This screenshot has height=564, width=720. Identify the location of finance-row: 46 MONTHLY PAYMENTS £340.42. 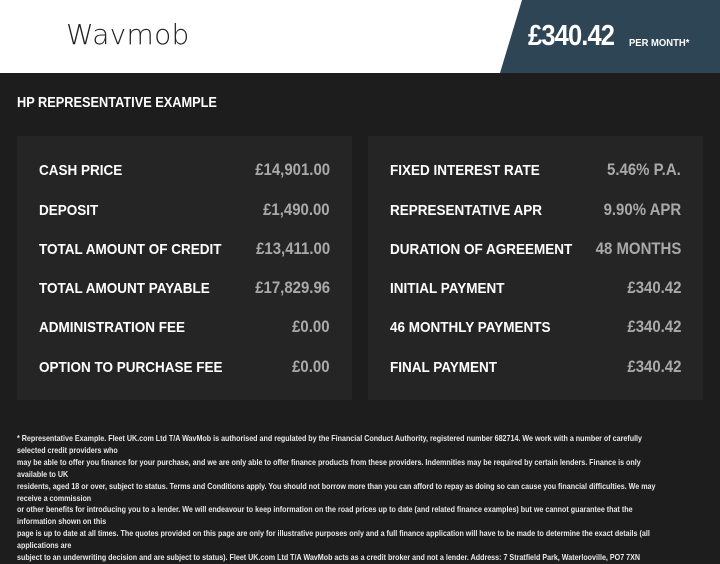
(535, 328).